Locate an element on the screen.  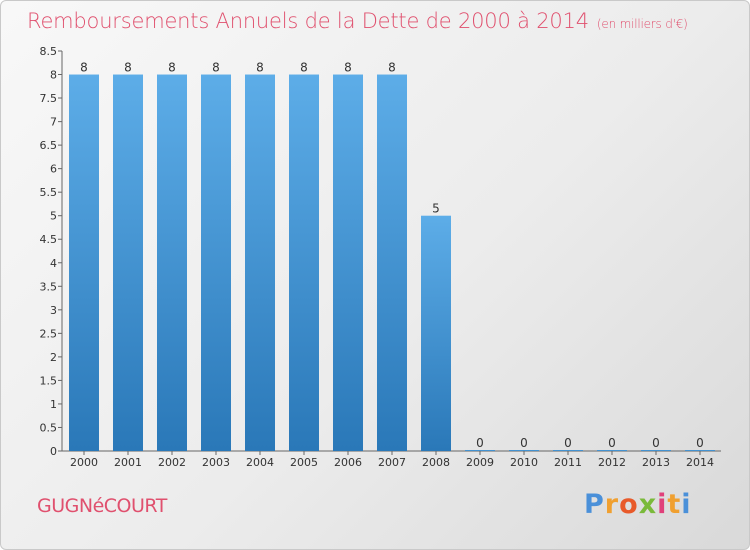
logo-letter: t is located at coordinates (674, 504).